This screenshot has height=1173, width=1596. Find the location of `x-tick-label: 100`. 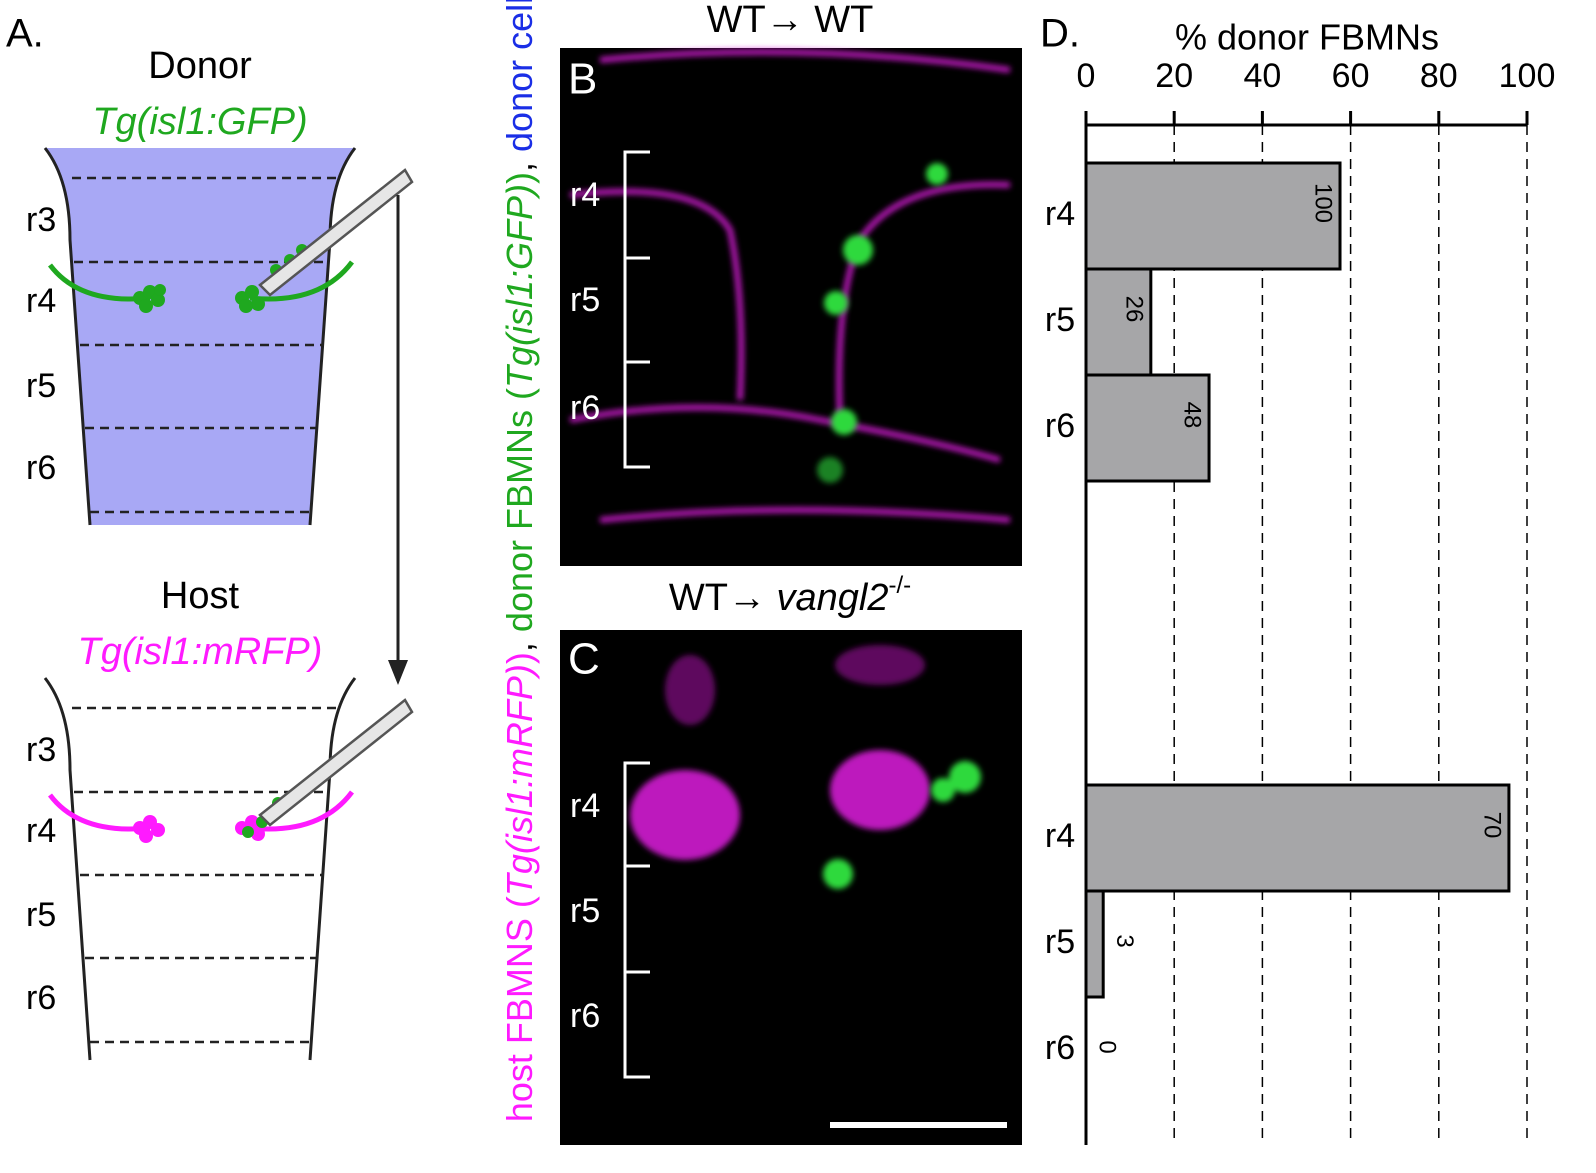

x-tick-label: 100 is located at coordinates (1527, 76).